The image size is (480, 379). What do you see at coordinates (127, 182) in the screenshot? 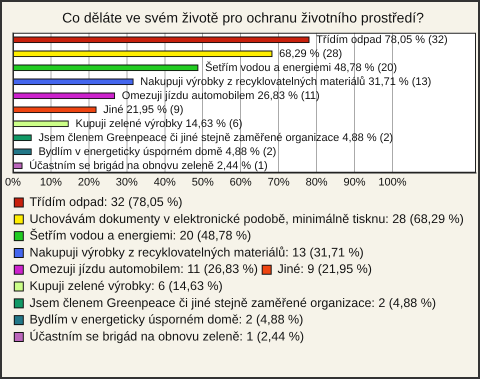
I see `x-tick-label: 30%` at bounding box center [127, 182].